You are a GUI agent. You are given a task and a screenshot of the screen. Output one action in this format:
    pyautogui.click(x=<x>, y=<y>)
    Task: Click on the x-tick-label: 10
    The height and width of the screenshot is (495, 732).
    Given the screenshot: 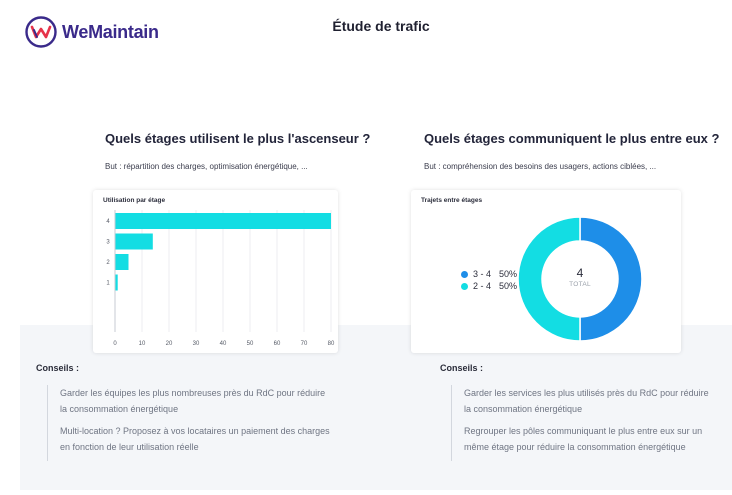 What is the action you would take?
    pyautogui.click(x=142, y=344)
    